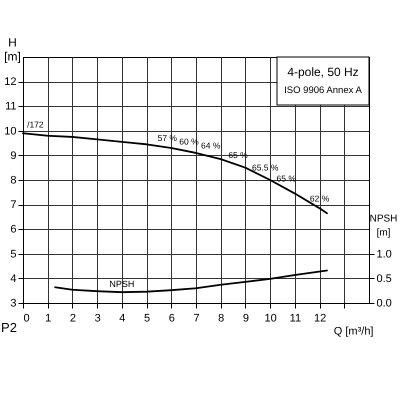 The image size is (400, 400). I want to click on x-tick-label: 0, so click(27, 318).